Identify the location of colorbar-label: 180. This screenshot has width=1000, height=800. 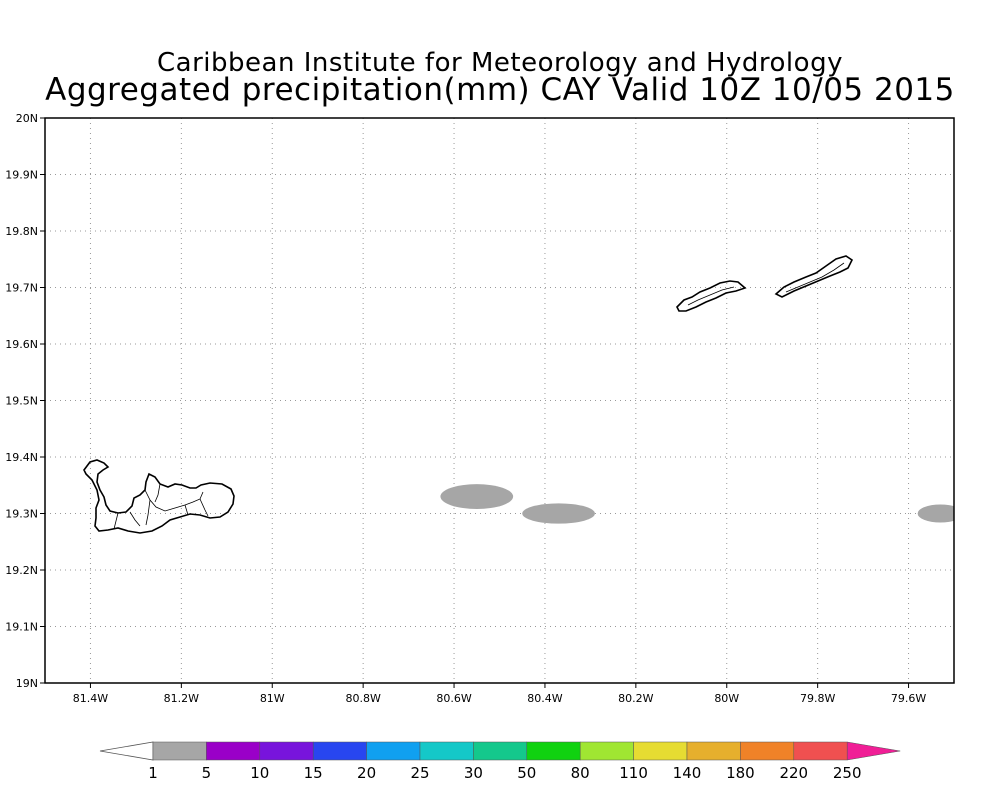
(740, 773).